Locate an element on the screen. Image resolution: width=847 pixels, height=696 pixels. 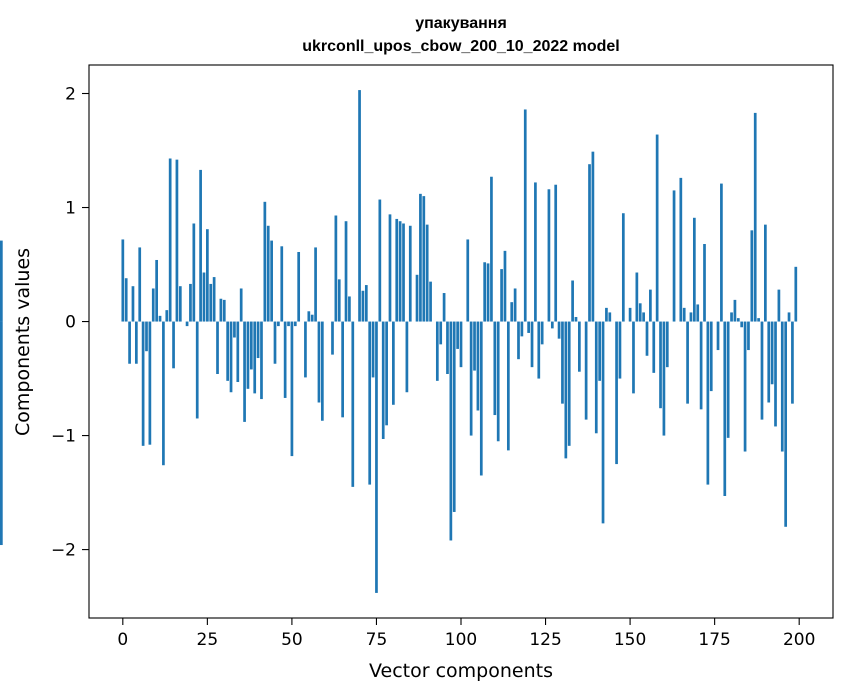
y-tick-label: −2 is located at coordinates (63, 551).